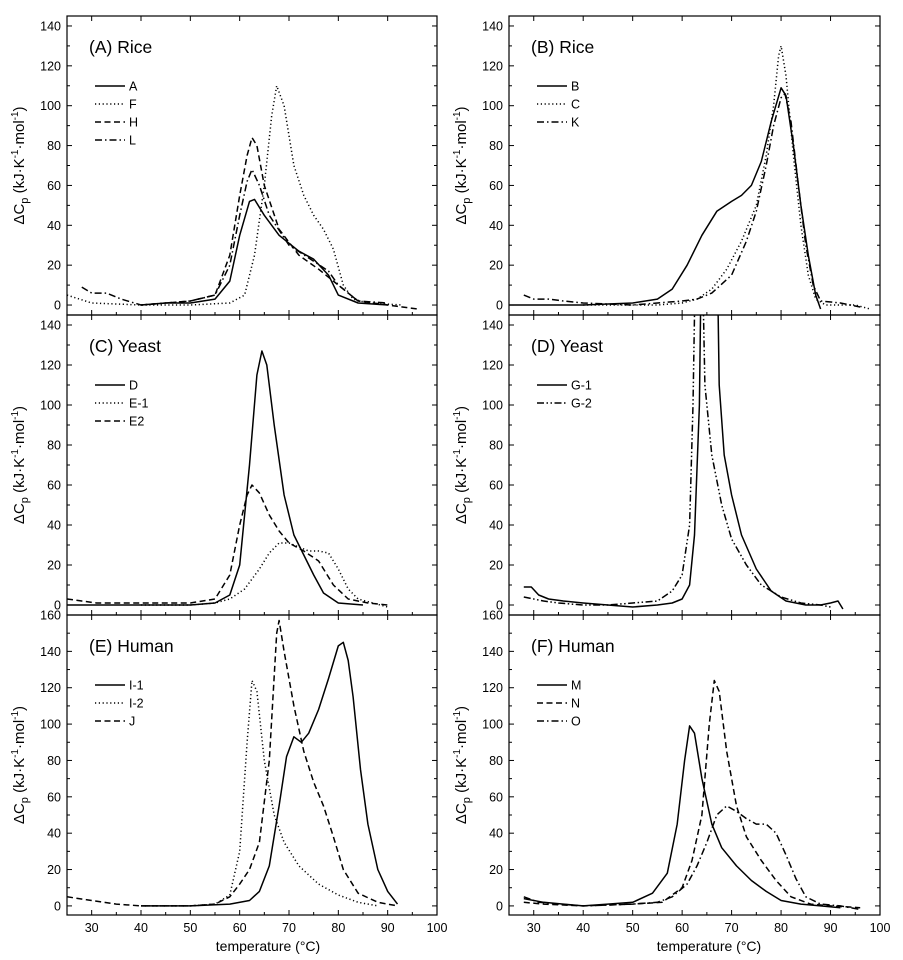  Describe the element at coordinates (136, 686) in the screenshot. I see `legend-label: I-1` at that location.